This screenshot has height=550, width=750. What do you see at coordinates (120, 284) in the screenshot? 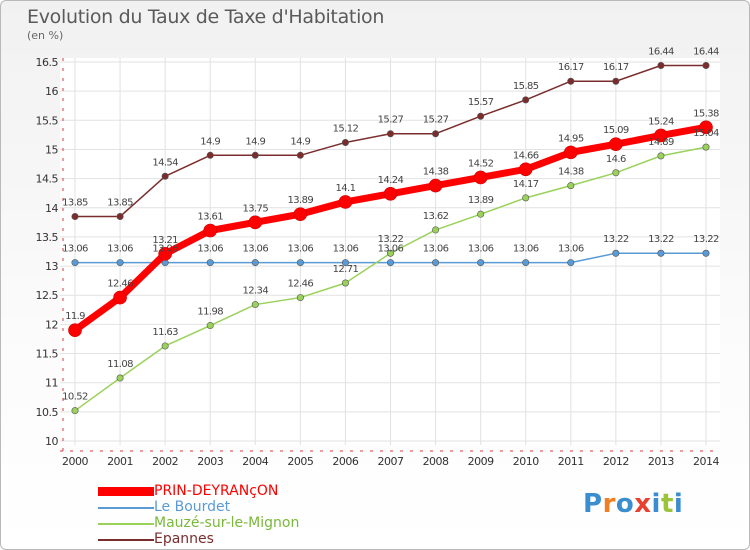
I see `data-label-s1: 12.46` at bounding box center [120, 284].